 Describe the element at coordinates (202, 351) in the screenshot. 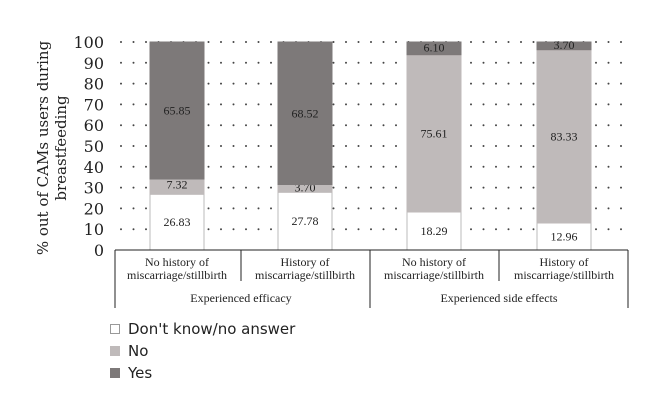

I see `legend: Don't know/no answer No Yes` at that location.